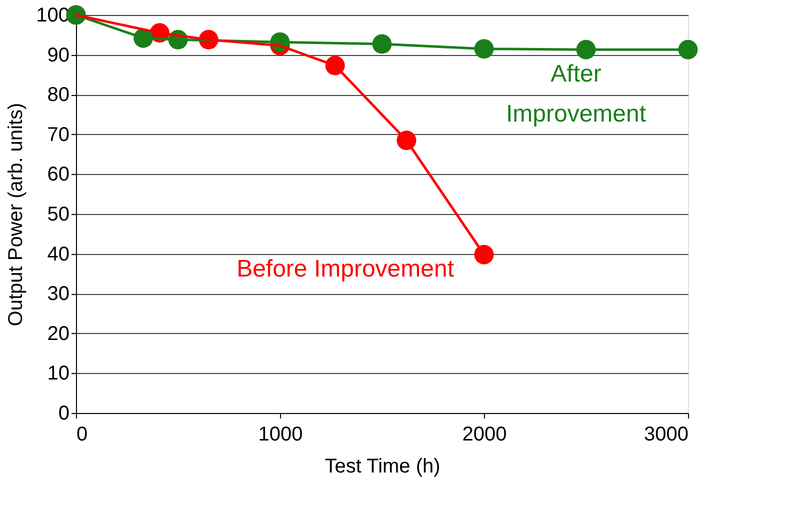 This screenshot has height=518, width=792. I want to click on y-tick-label: 60, so click(58, 175).